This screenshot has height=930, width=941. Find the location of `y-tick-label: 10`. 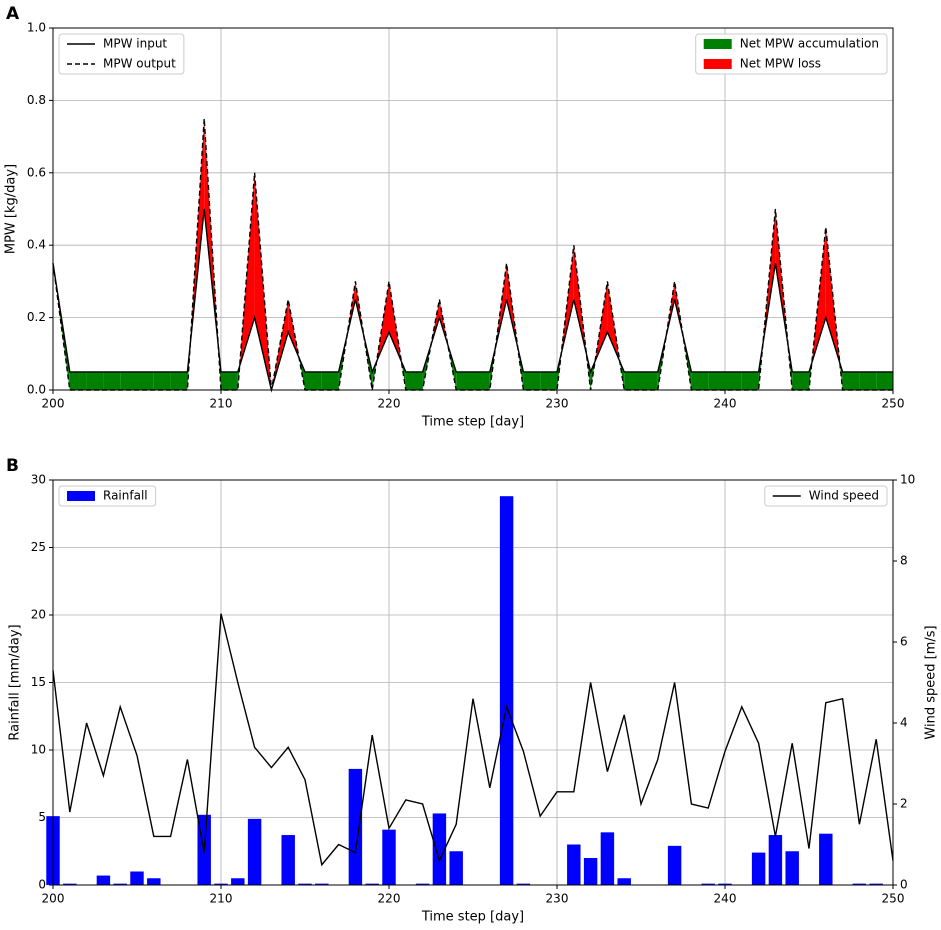

y-tick-label: 10 is located at coordinates (38, 750).